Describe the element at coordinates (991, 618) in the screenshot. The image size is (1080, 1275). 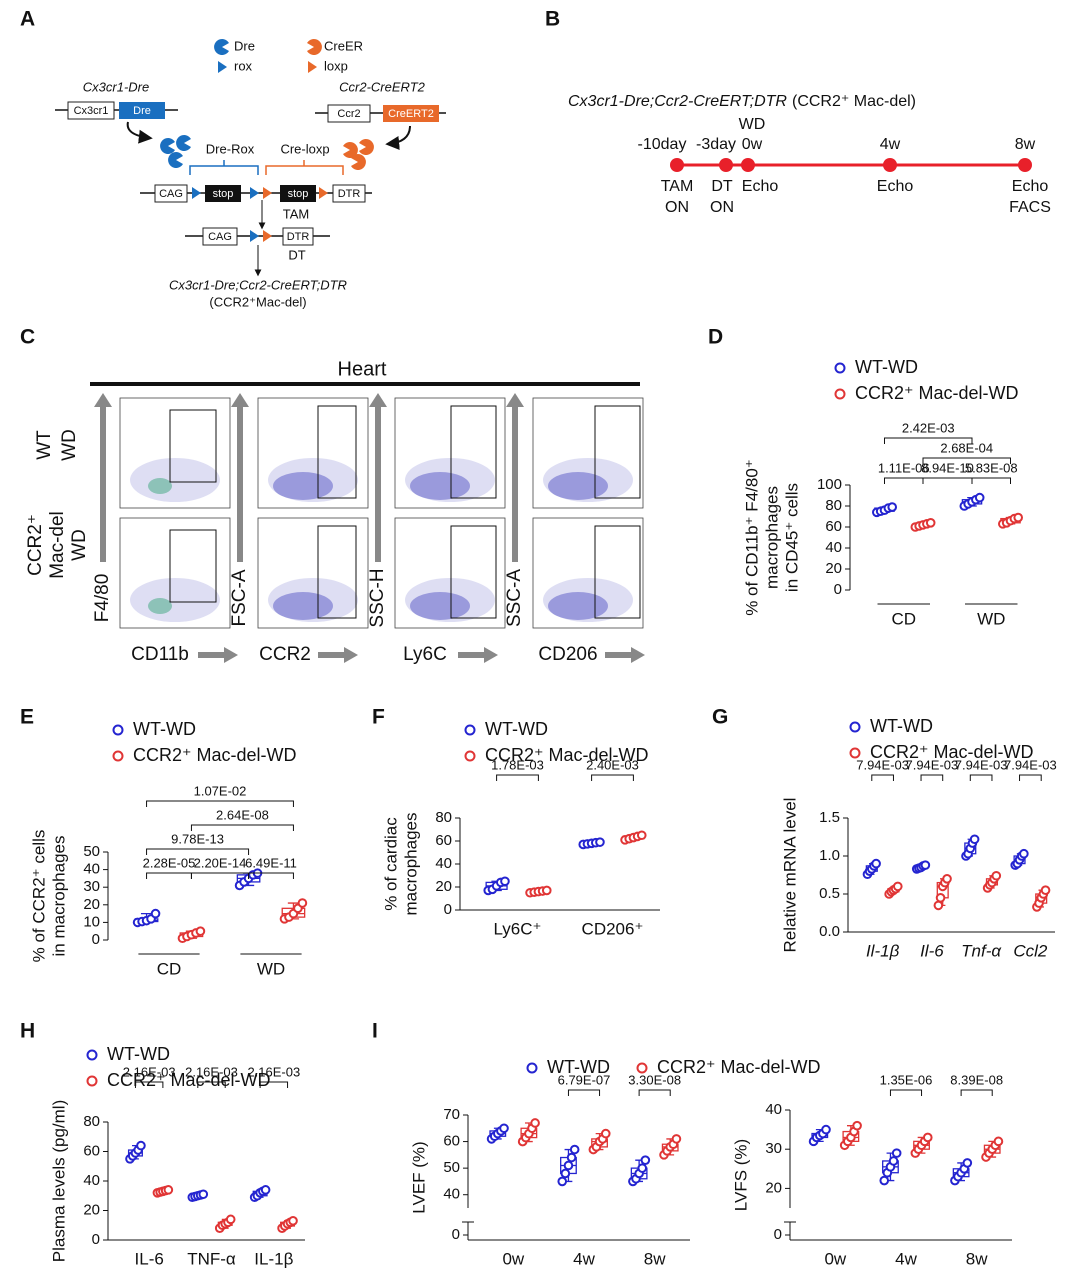
I see `x-tick-label: WD` at that location.